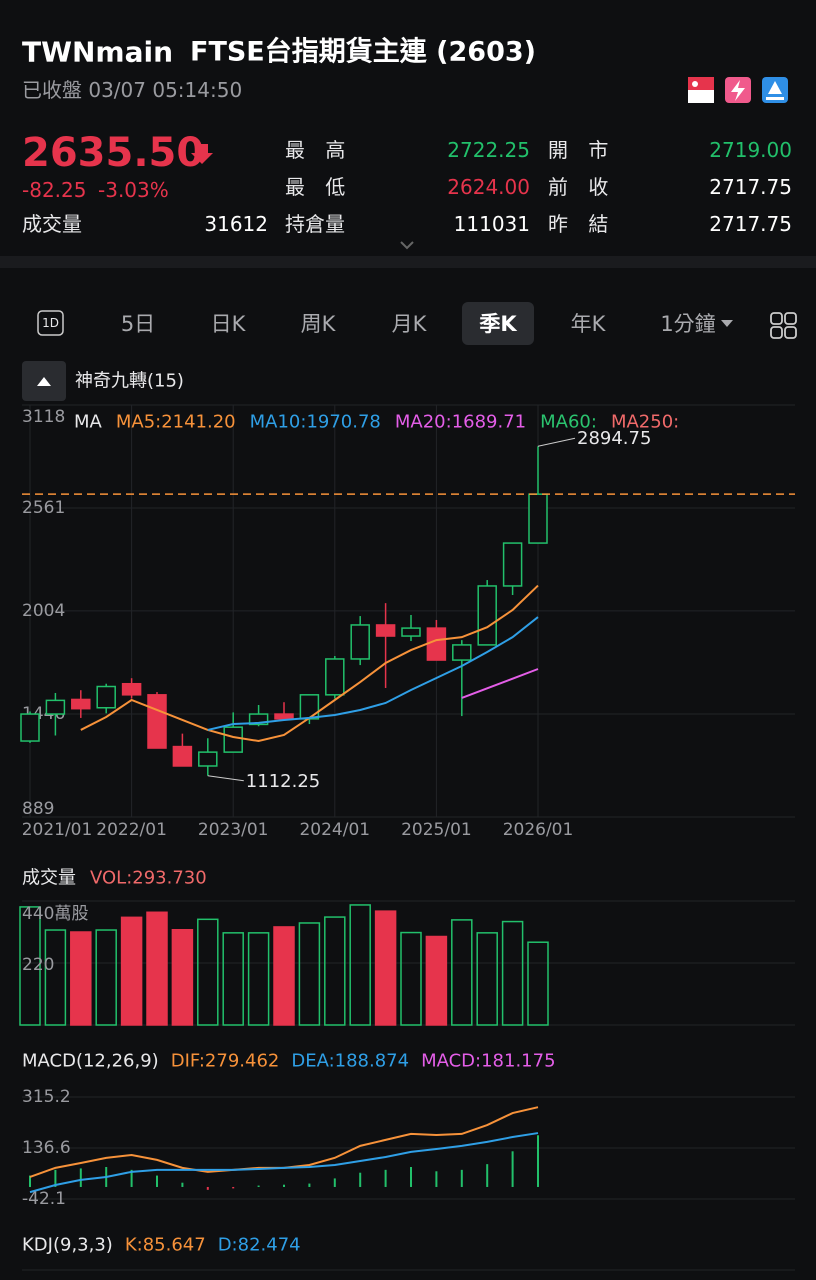 This screenshot has height=1280, width=816. I want to click on flag-icon, so click(701, 90).